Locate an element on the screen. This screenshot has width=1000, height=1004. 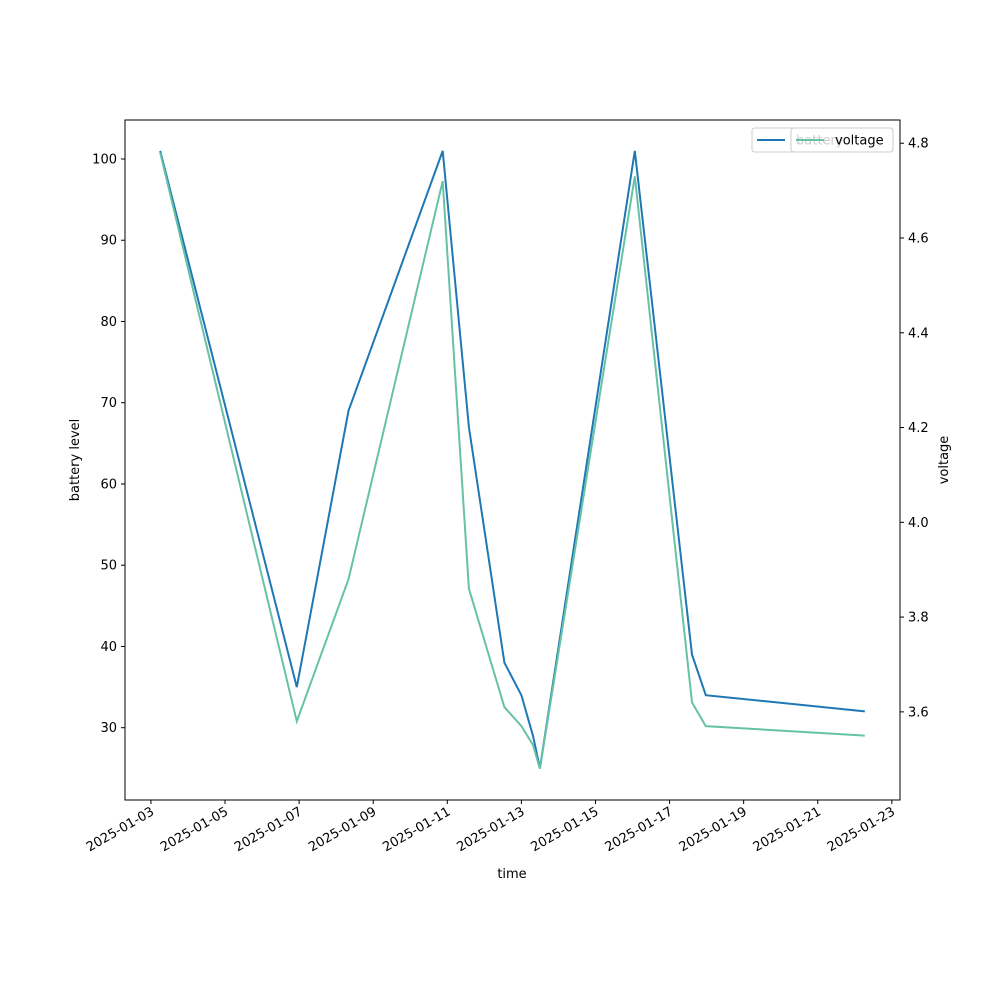
y-tick-label: 100 is located at coordinates (104, 159).